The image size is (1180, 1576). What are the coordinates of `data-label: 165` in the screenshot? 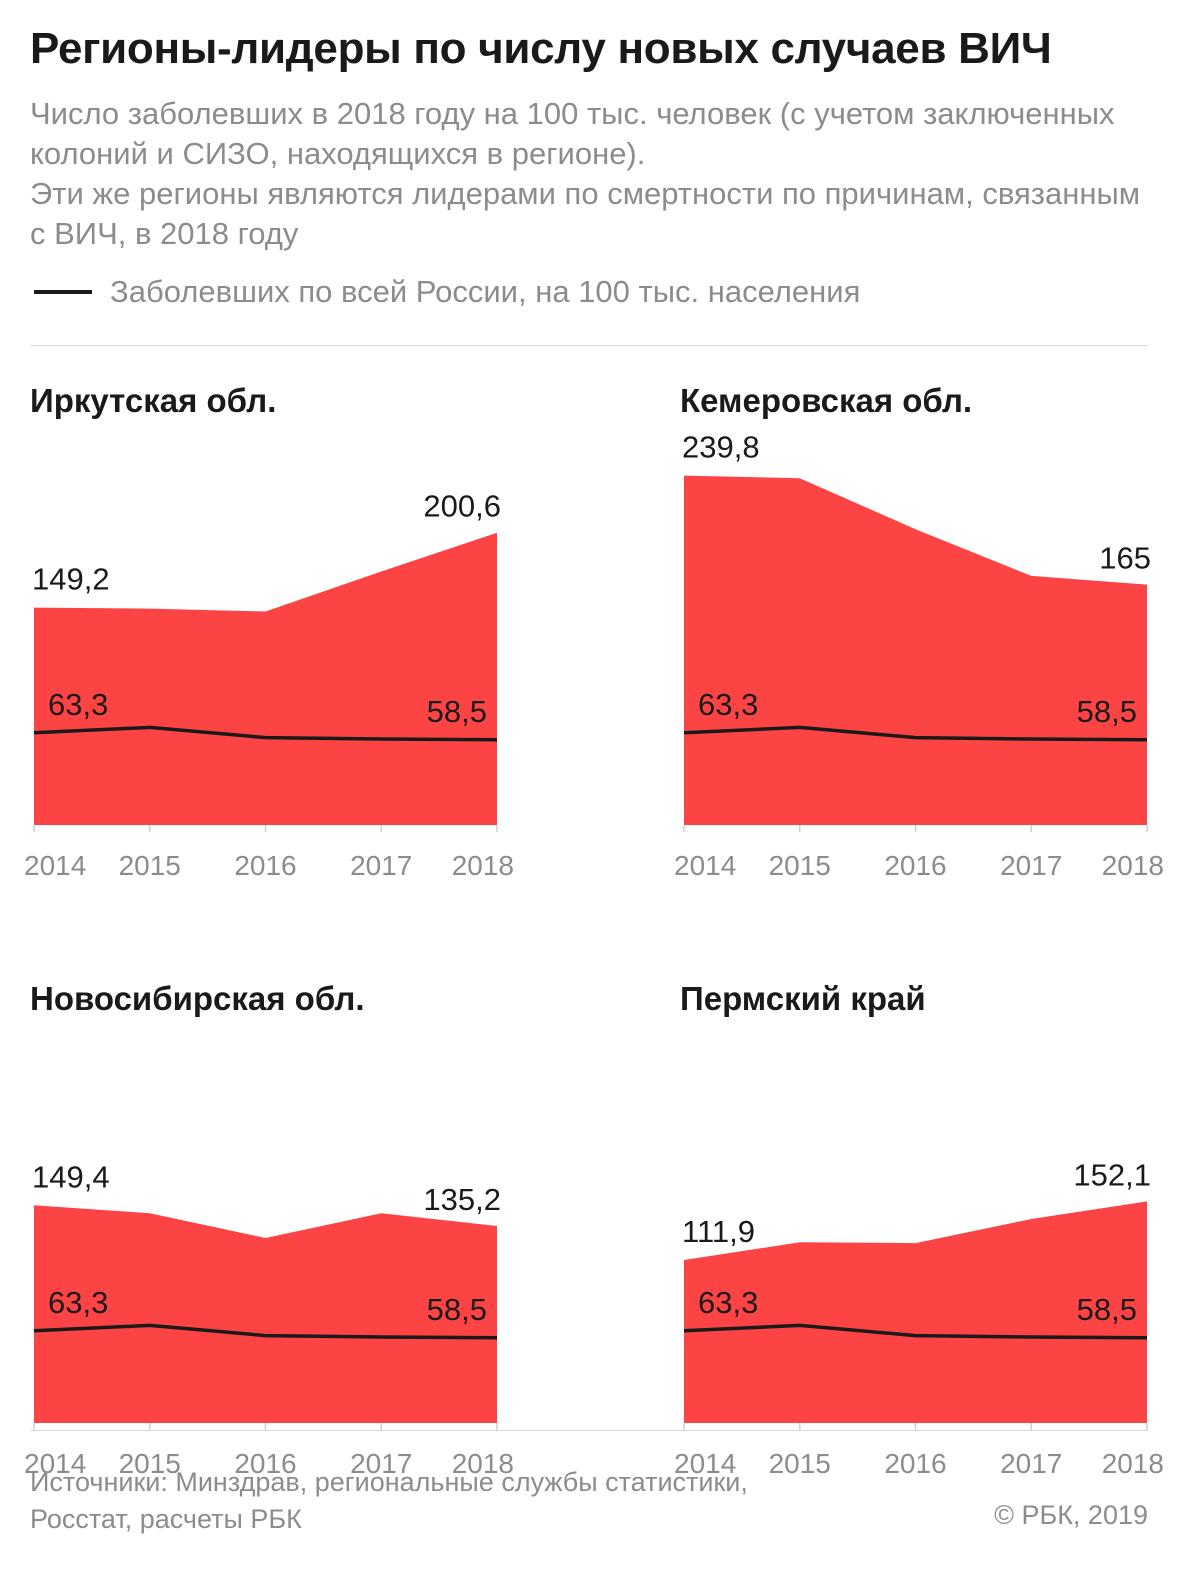 It's located at (1125, 558).